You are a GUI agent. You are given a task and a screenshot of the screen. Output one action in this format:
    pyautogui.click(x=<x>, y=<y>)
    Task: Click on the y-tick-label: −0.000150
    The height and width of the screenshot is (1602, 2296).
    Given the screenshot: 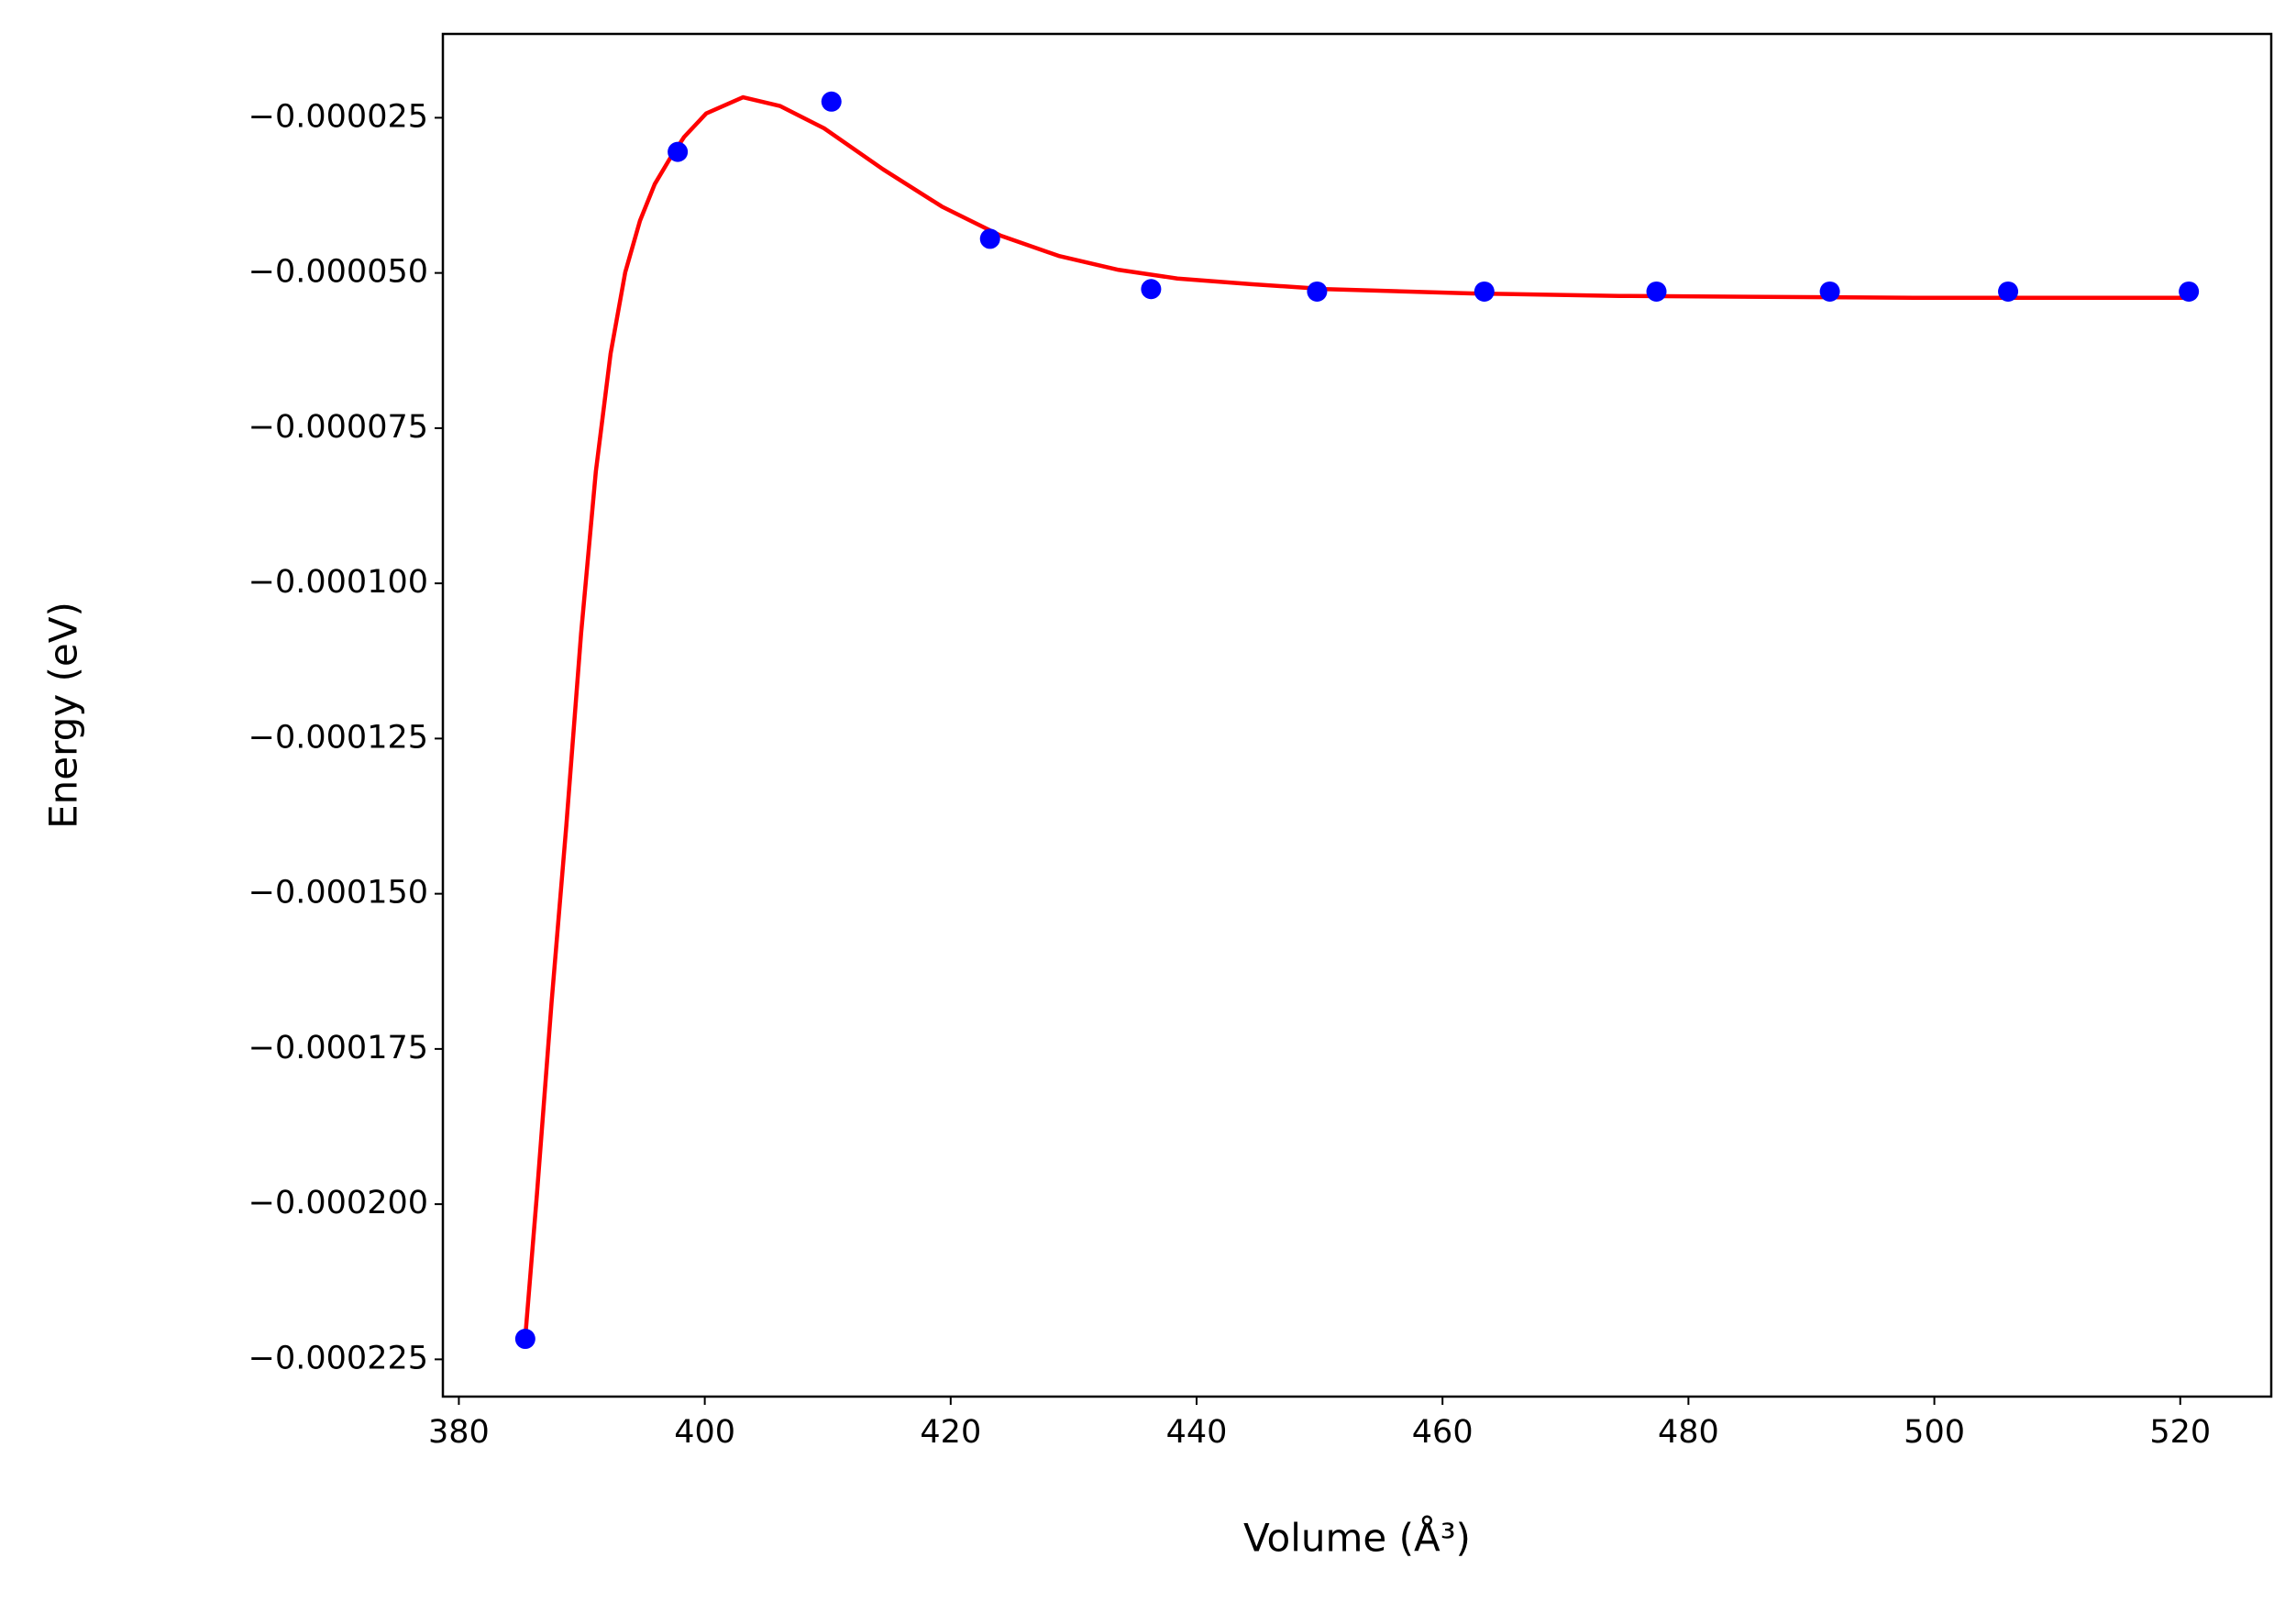 What is the action you would take?
    pyautogui.click(x=338, y=893)
    